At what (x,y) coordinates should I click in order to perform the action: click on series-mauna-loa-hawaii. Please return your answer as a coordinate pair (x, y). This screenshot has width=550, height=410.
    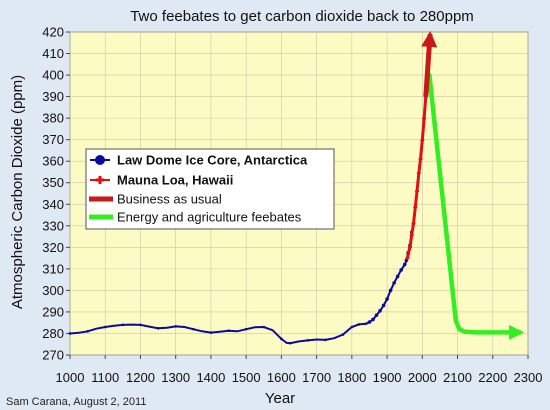
    Looking at the image, I should click on (416, 177).